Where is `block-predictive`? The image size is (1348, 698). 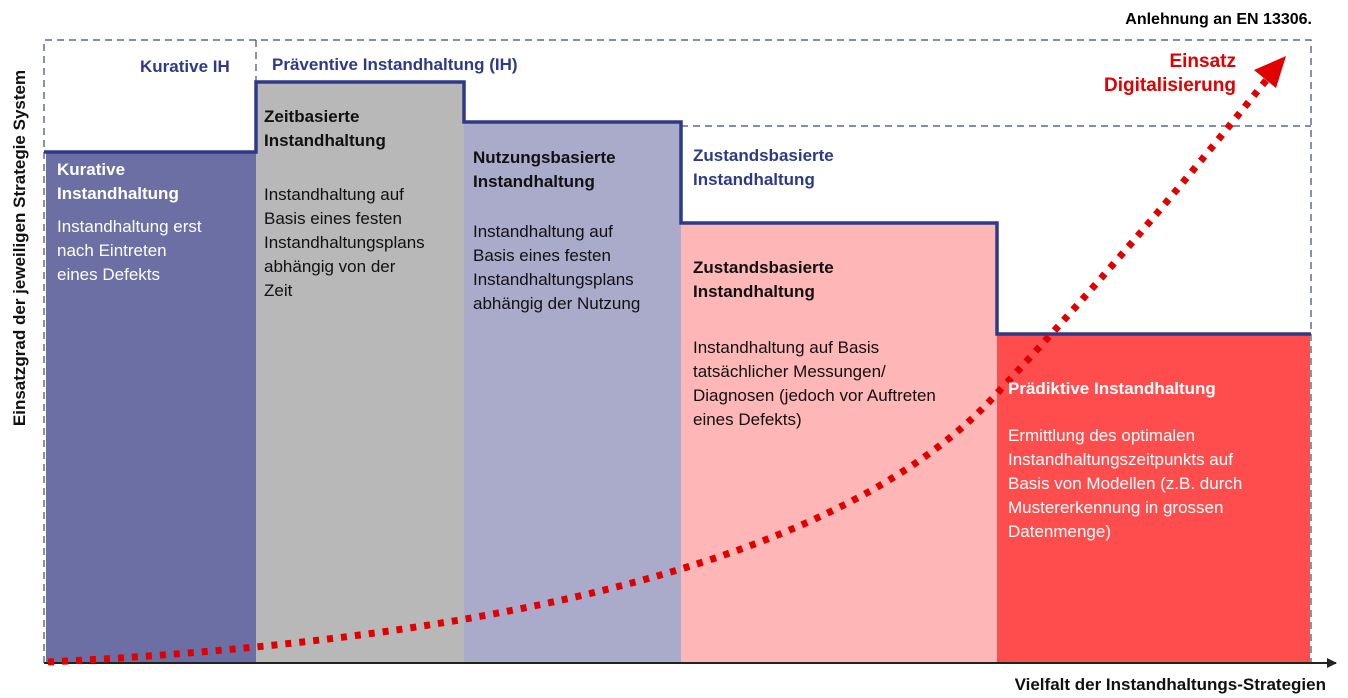
block-predictive is located at coordinates (1153, 498).